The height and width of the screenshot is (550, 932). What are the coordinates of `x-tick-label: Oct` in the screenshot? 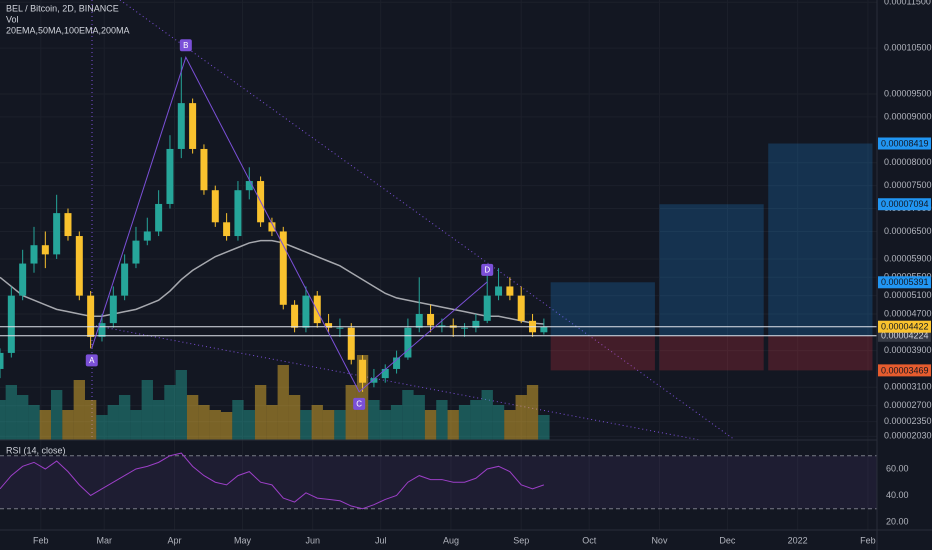 It's located at (589, 540).